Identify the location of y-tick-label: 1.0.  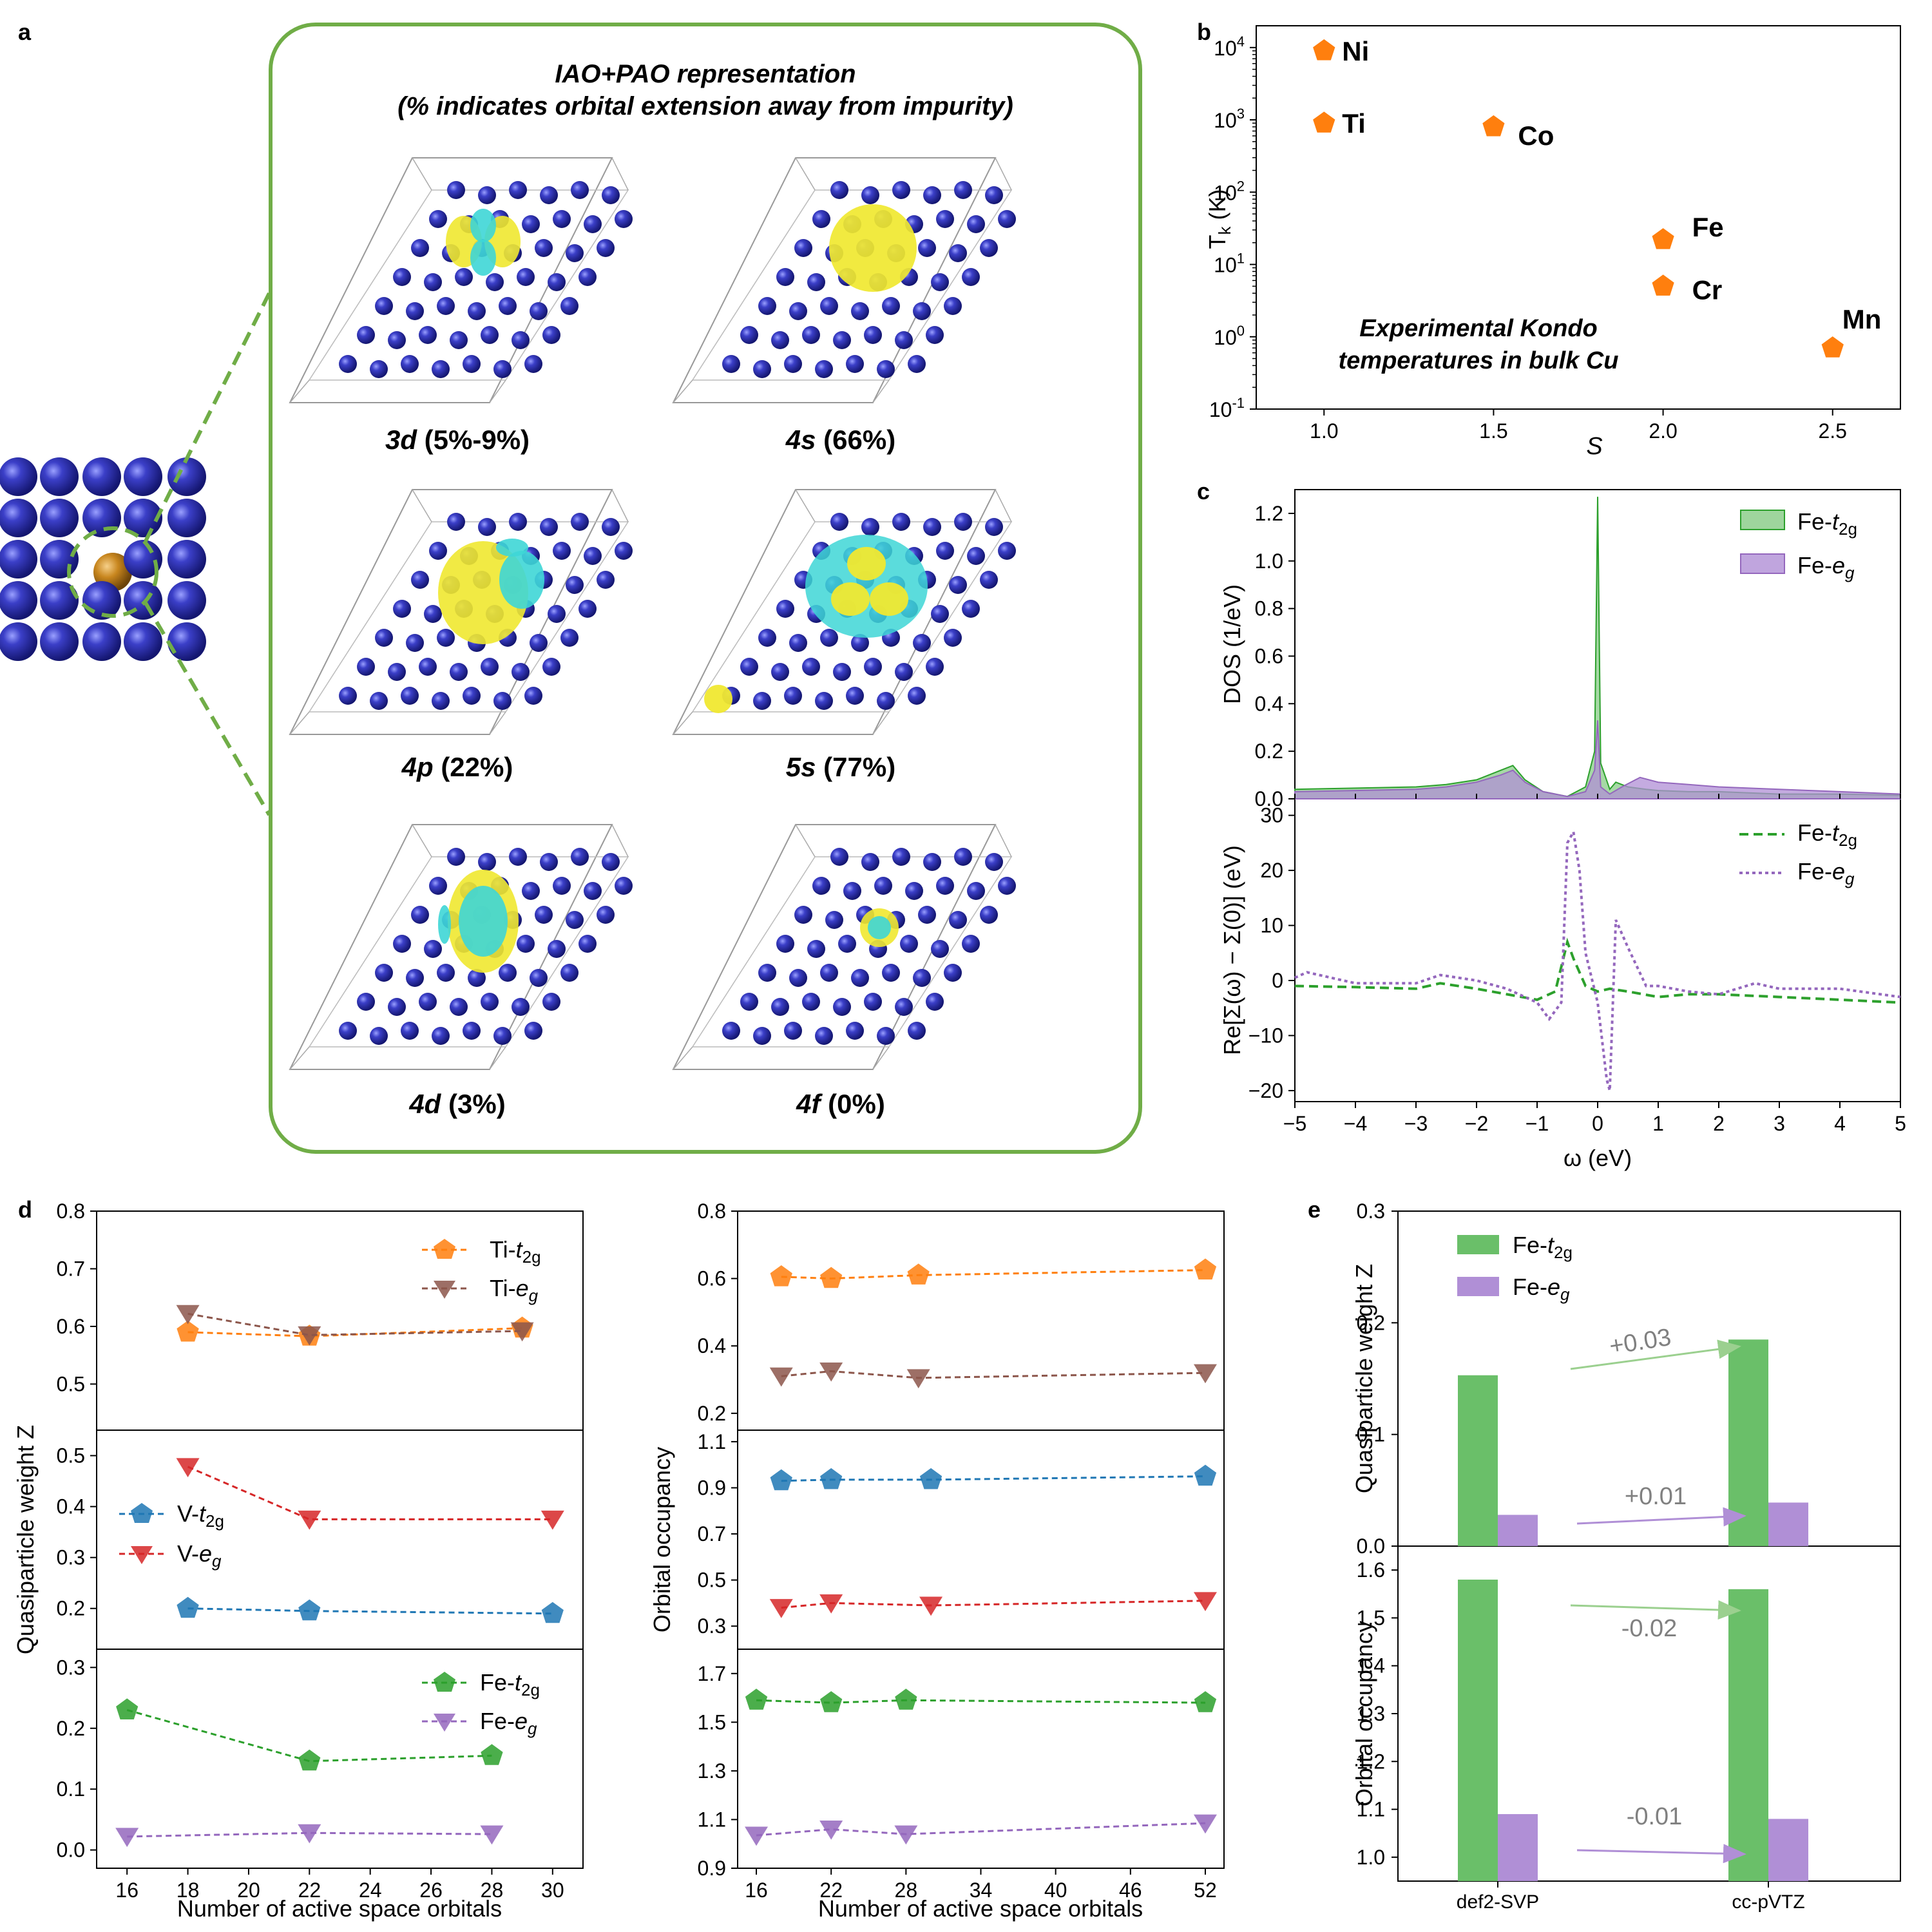
(1371, 1857).